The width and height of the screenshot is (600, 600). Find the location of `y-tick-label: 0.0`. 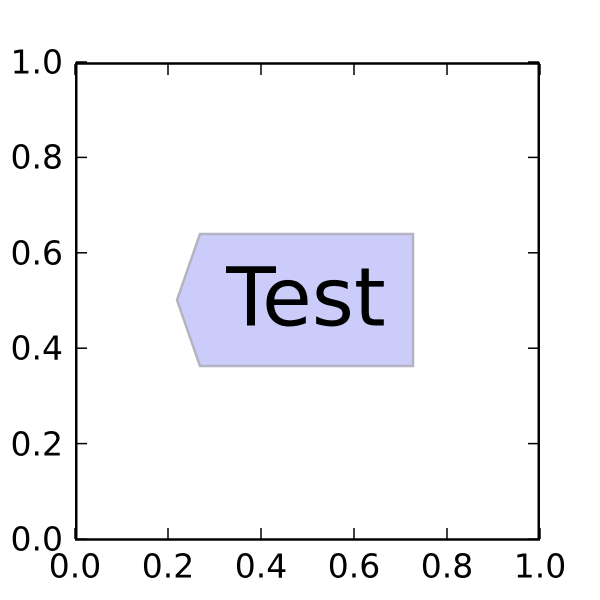

y-tick-label: 0.0 is located at coordinates (36, 539).